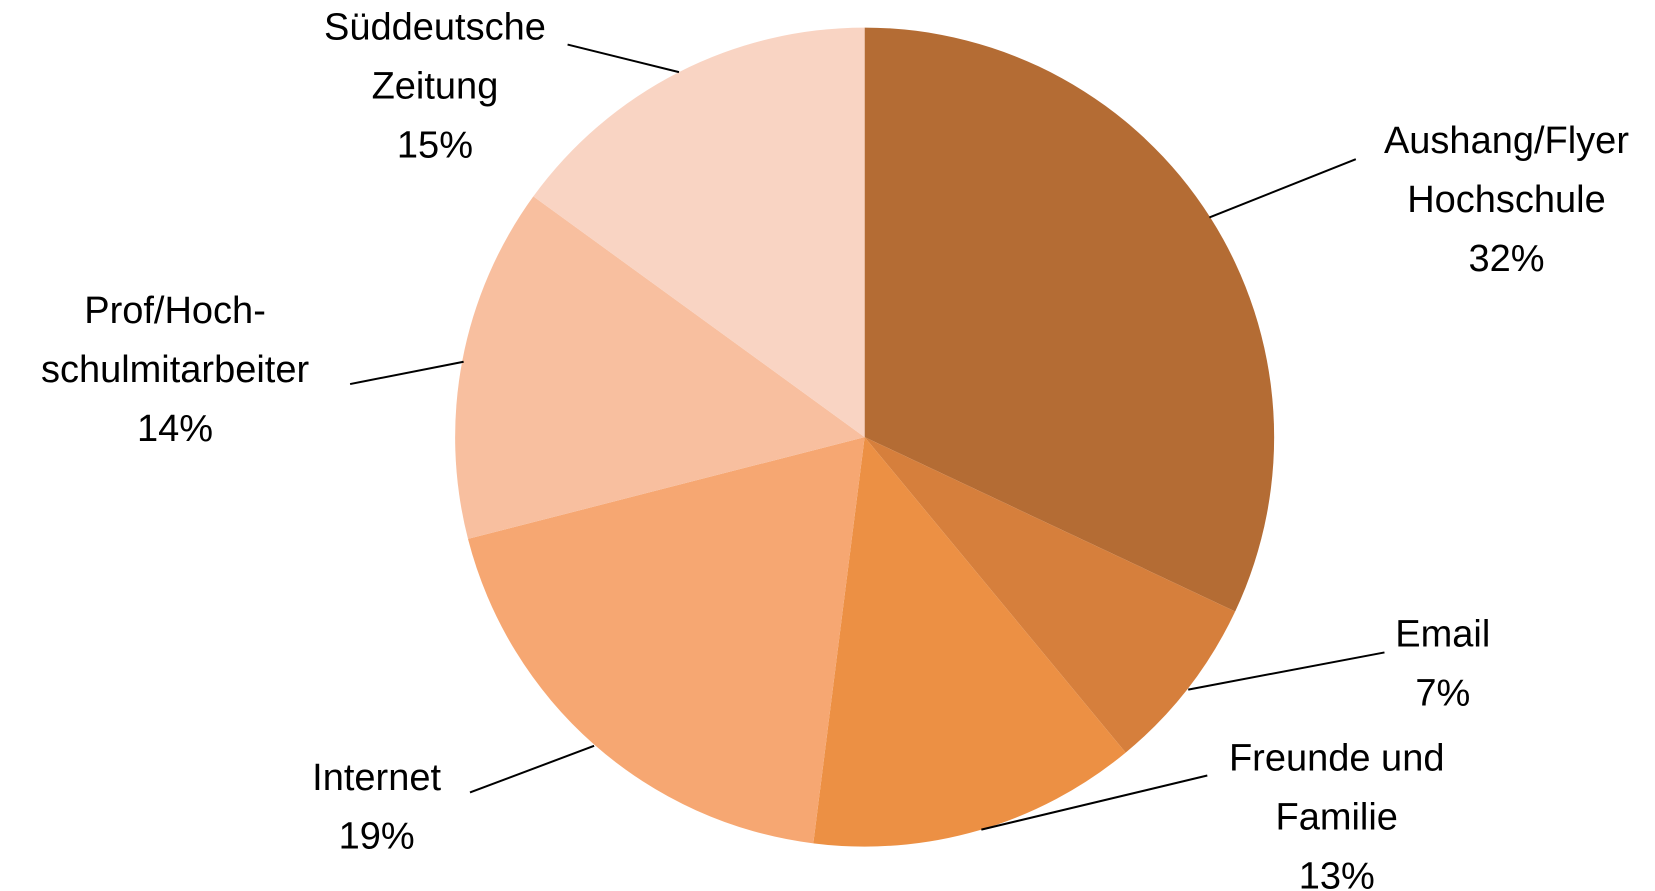  I want to click on value-label: 32%, so click(1506, 259).